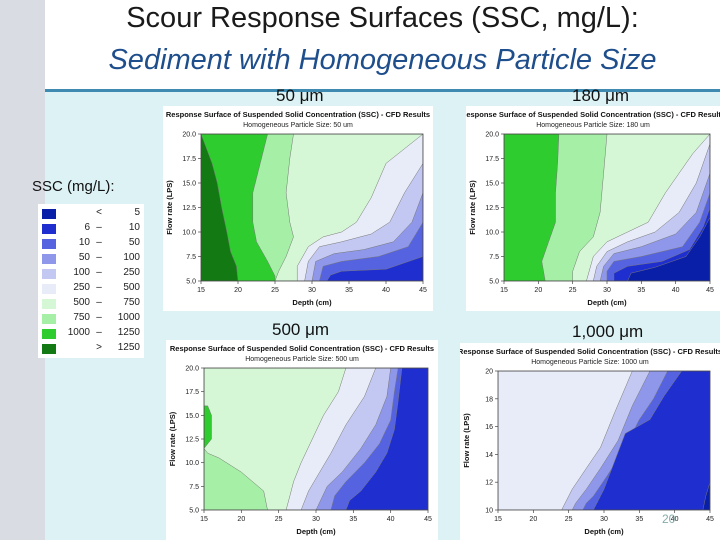  I want to click on legend-hi: 100, so click(131, 257).